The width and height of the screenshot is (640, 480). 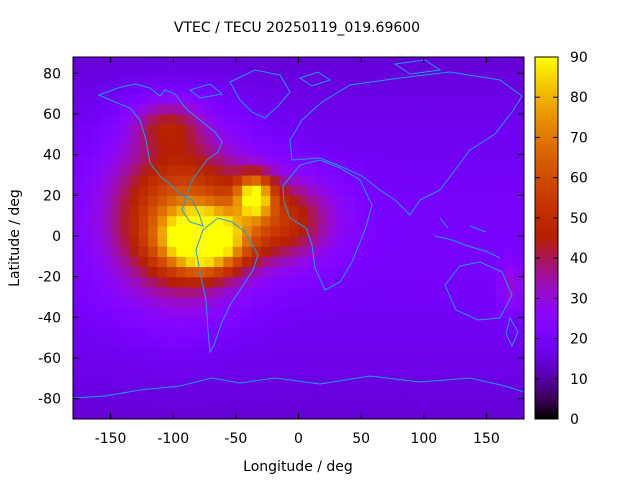 I want to click on colorbar-tick-label: 50, so click(x=579, y=219).